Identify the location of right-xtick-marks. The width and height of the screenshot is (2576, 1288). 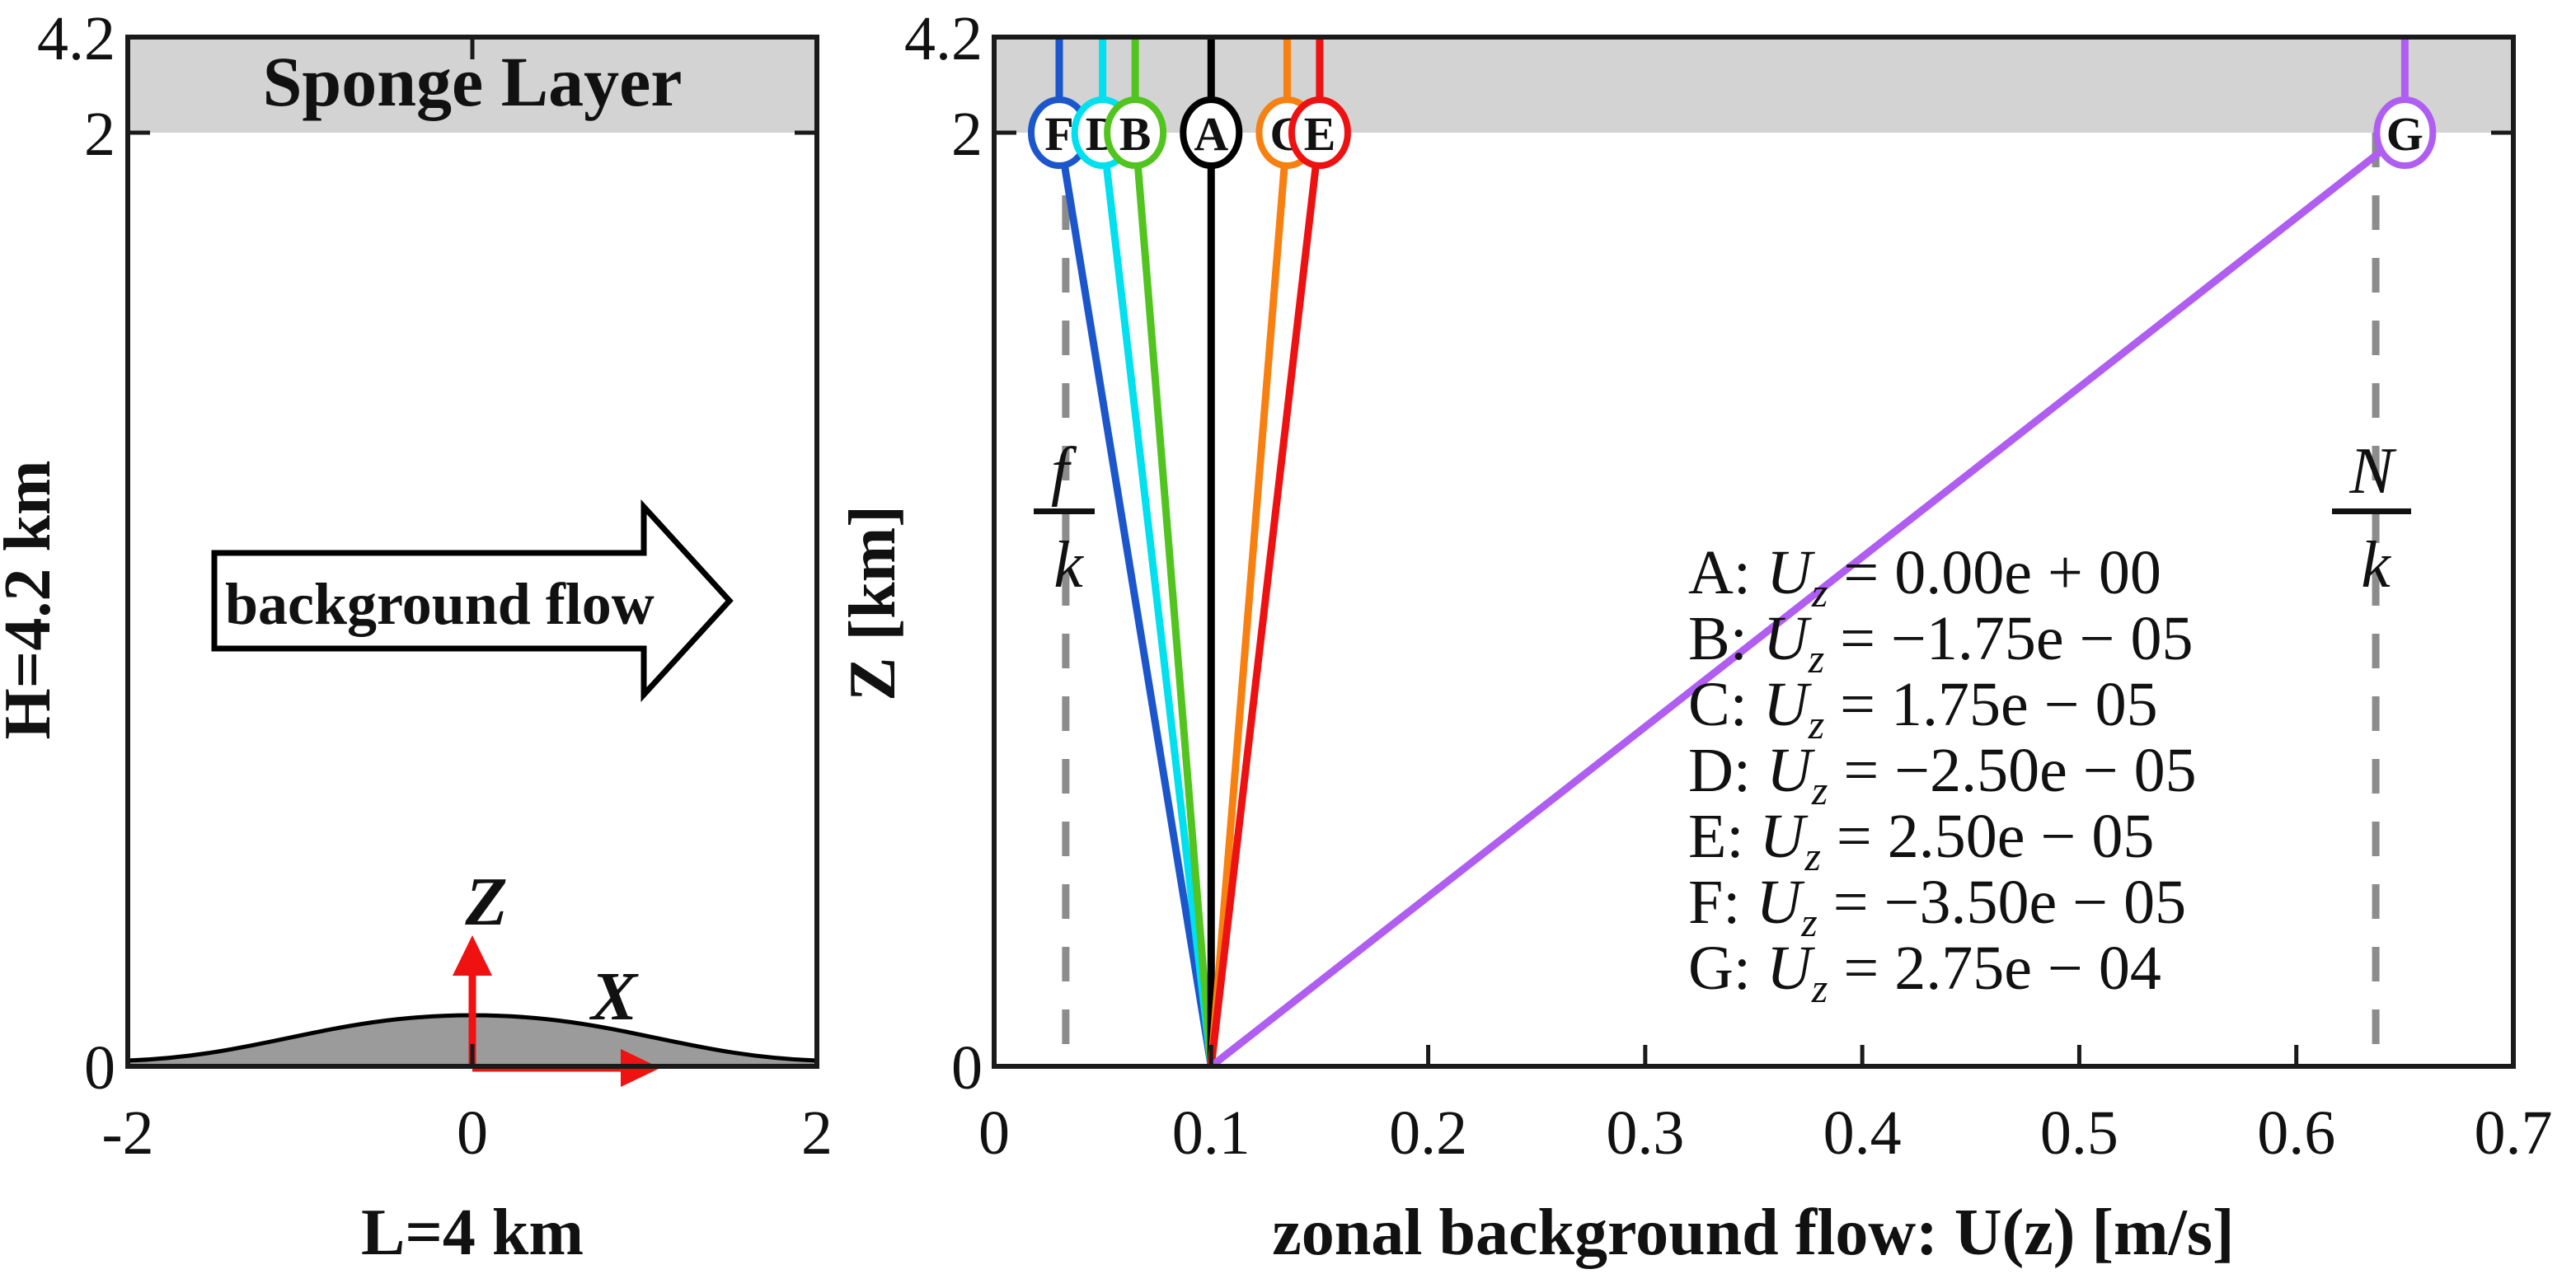
(1753, 1055).